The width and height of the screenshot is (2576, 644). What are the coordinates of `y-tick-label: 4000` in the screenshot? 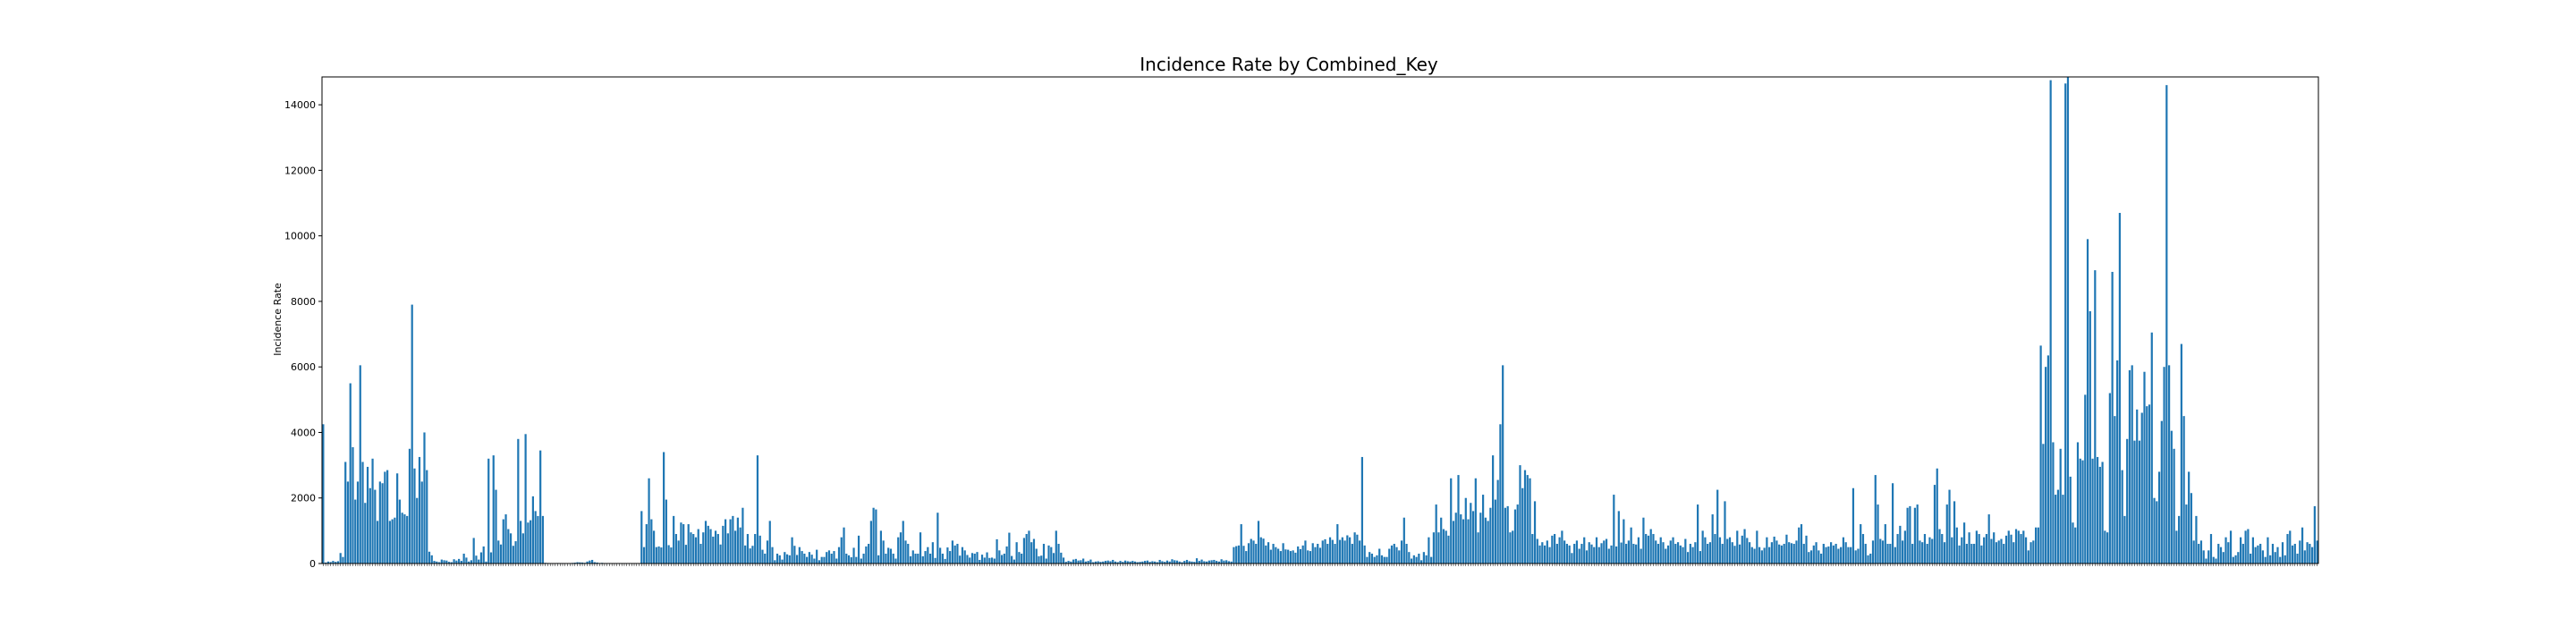 It's located at (303, 432).